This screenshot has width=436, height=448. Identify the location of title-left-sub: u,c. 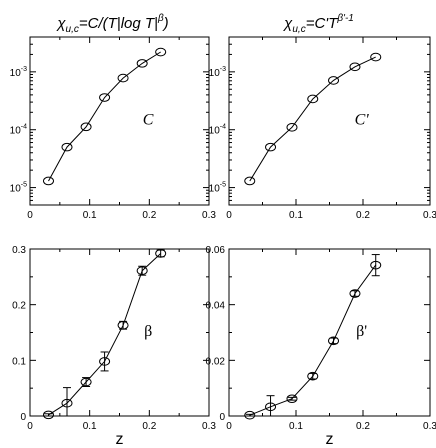
(72, 29).